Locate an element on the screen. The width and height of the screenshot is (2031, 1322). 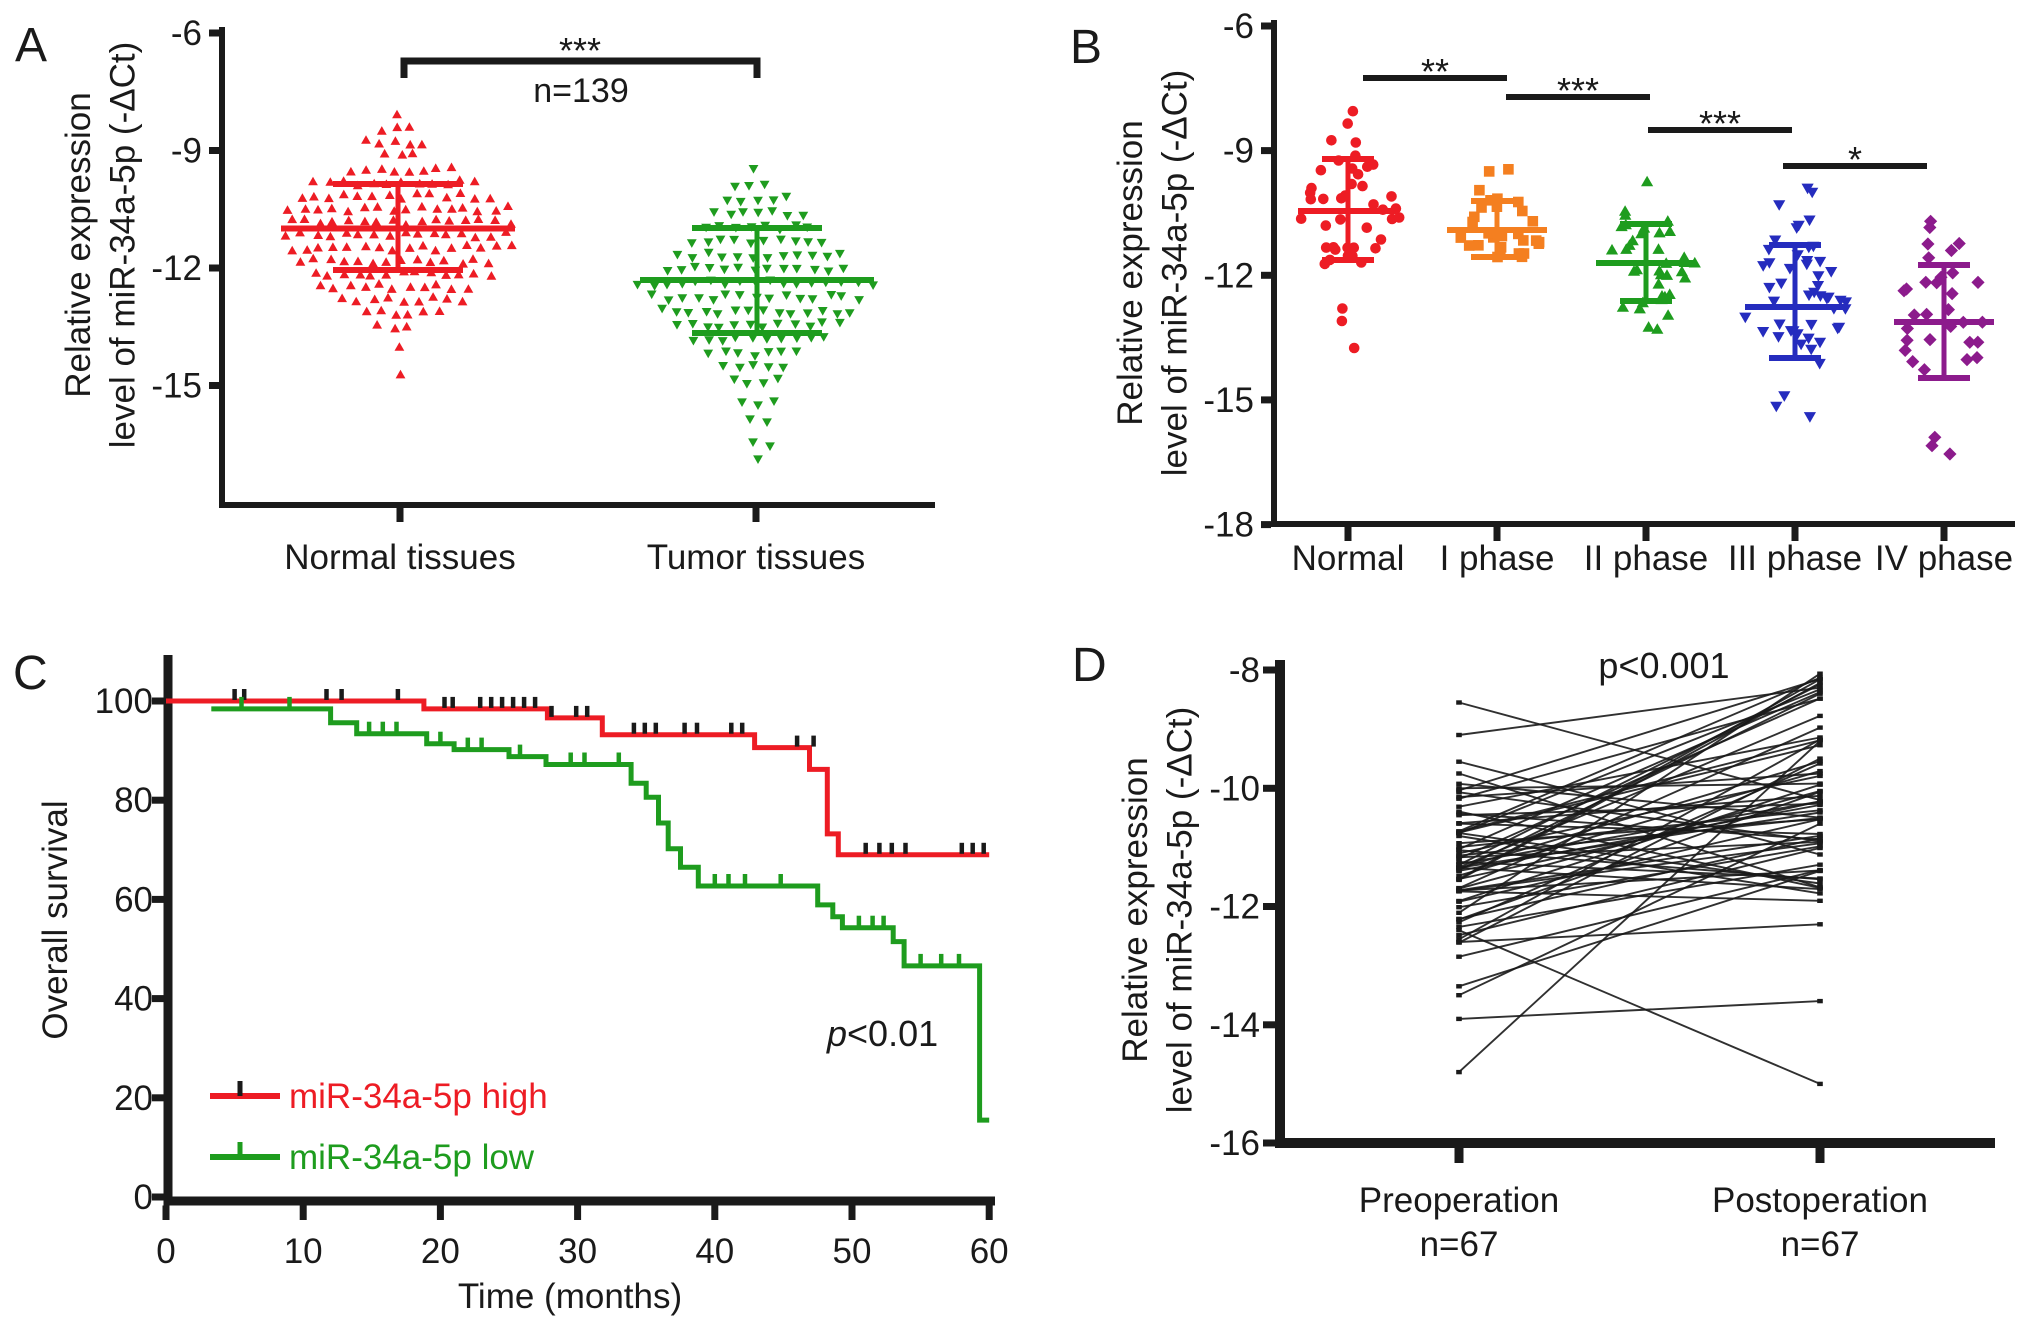
svg-text: -10 is located at coordinates (1234, 788).